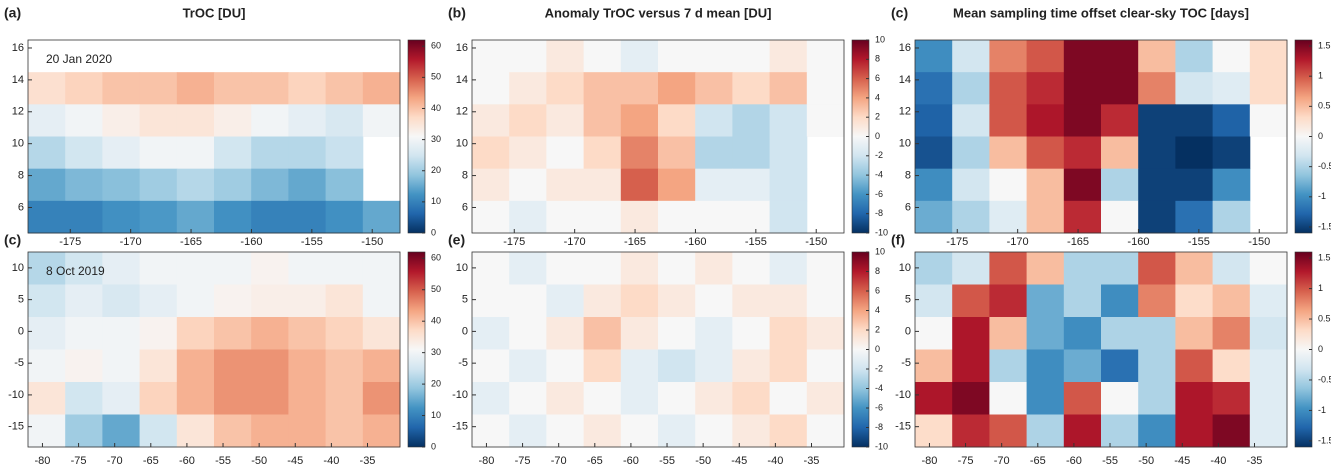 This screenshot has width=1331, height=472. I want to click on colorbar-tick-label: -1, so click(1322, 196).